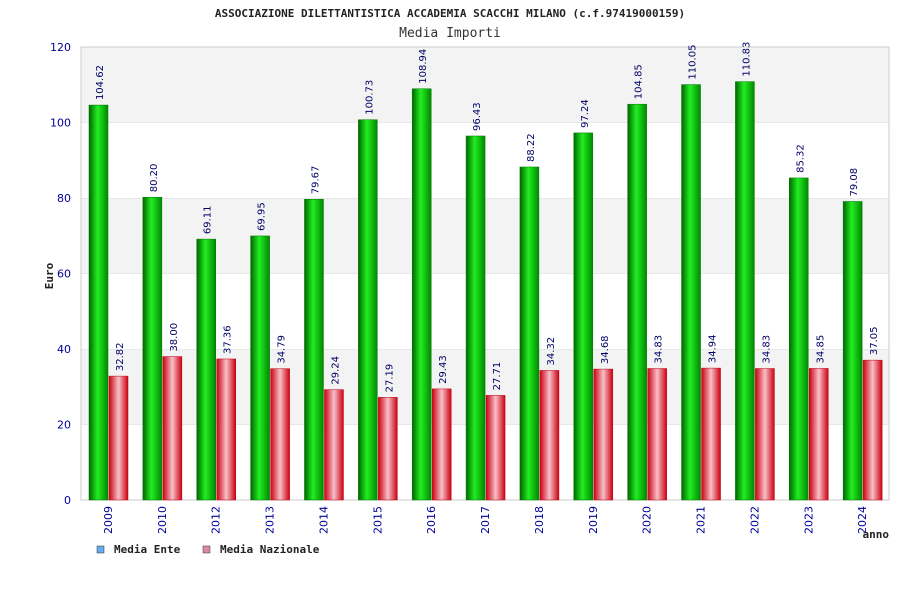 The height and width of the screenshot is (600, 900). Describe the element at coordinates (713, 348) in the screenshot. I see `value-label-media-nazionale: 34.94` at that location.